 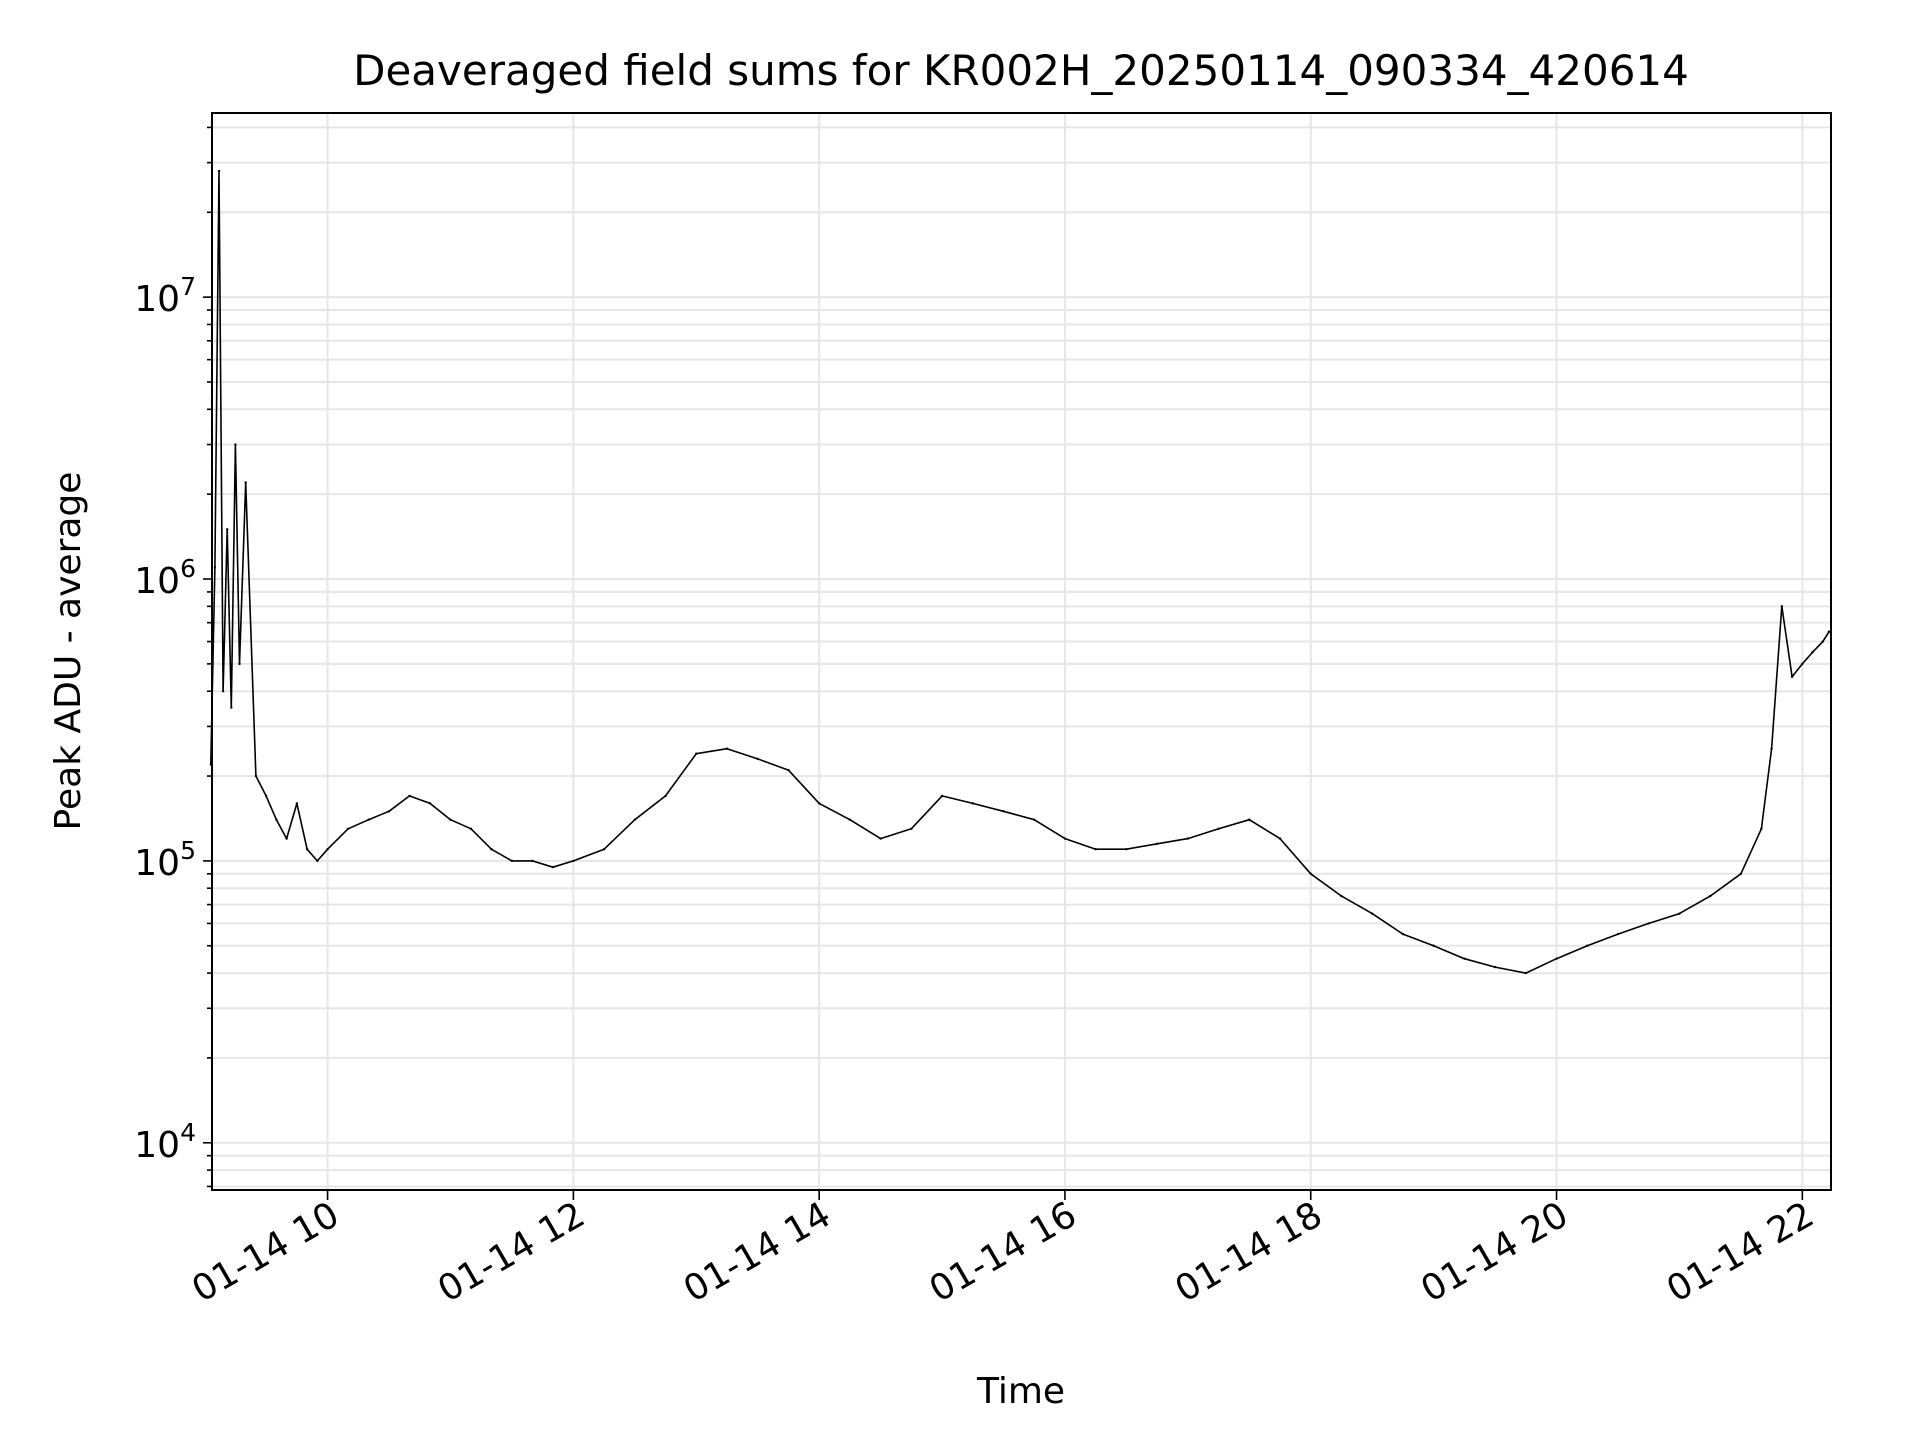 I want to click on x-axis-label: Time, so click(x=1020, y=1391).